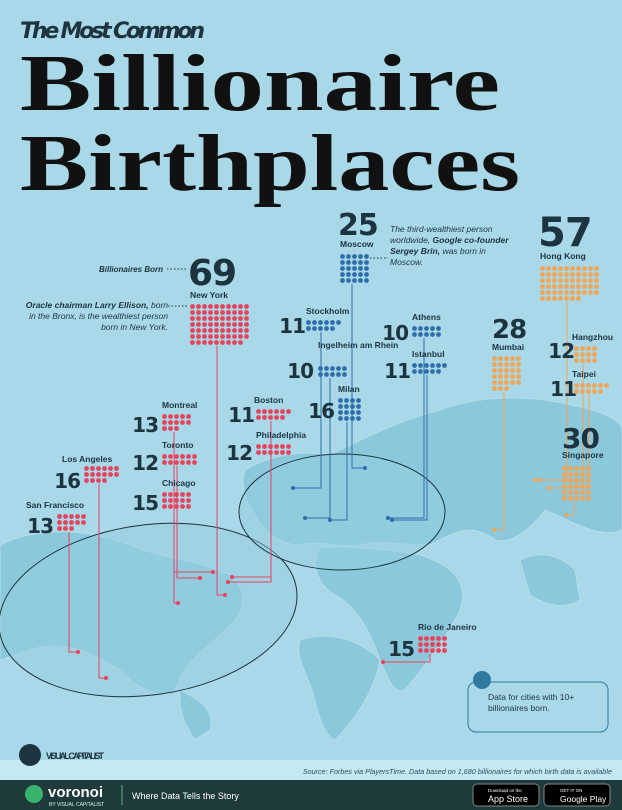 This screenshot has height=810, width=622. I want to click on city-name: Rio de Janeiro, so click(447, 627).